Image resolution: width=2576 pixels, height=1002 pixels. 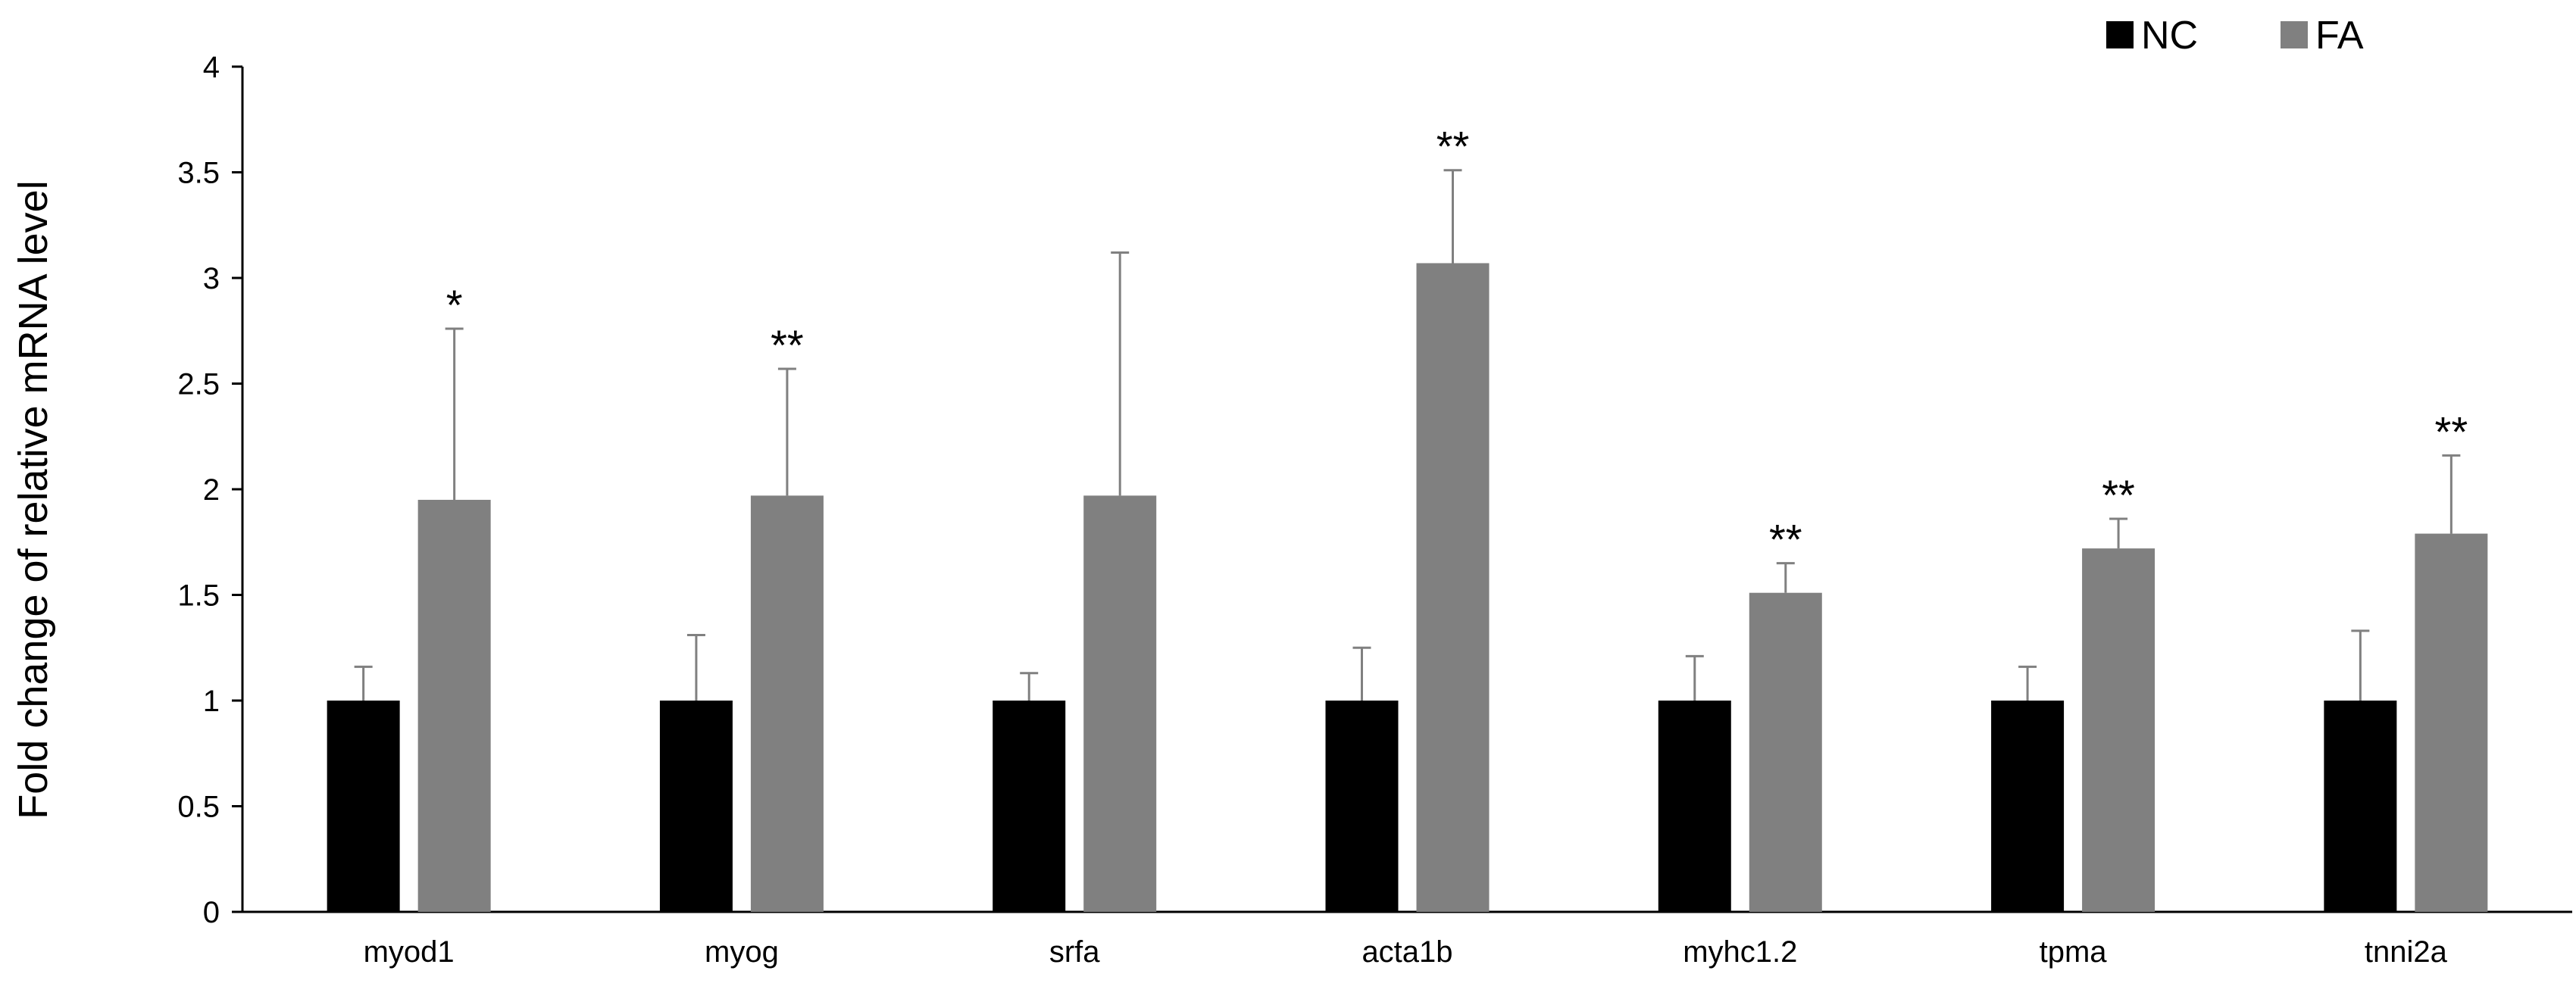 What do you see at coordinates (1740, 952) in the screenshot?
I see `x-tick-label: myhc1.2` at bounding box center [1740, 952].